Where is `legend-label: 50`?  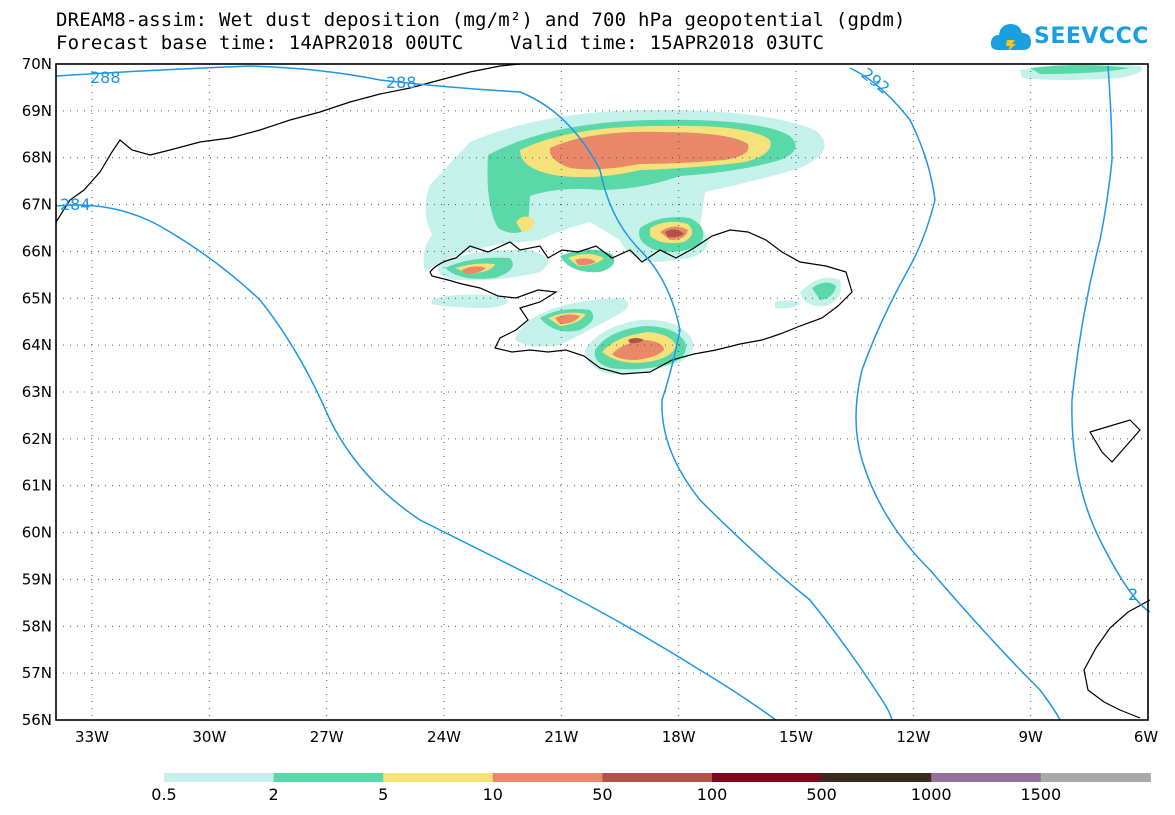 legend-label: 50 is located at coordinates (602, 794).